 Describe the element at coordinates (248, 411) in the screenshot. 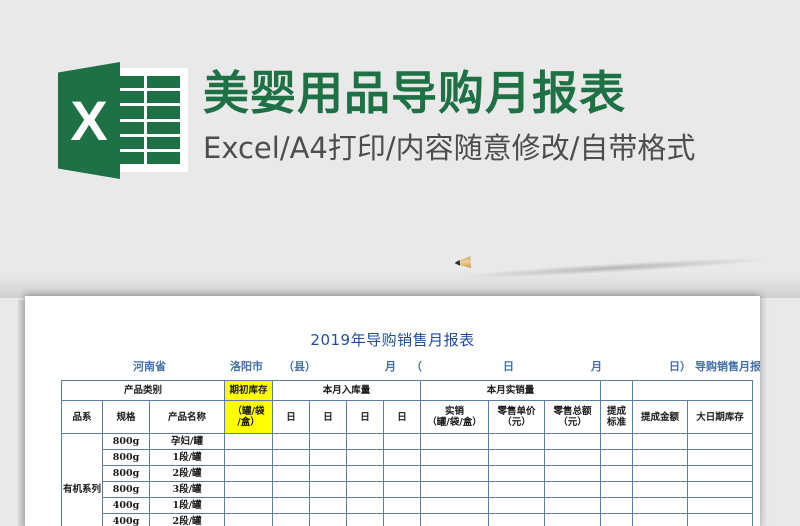

I see `col-opening-stock-unit-line1: （罐/袋` at that location.